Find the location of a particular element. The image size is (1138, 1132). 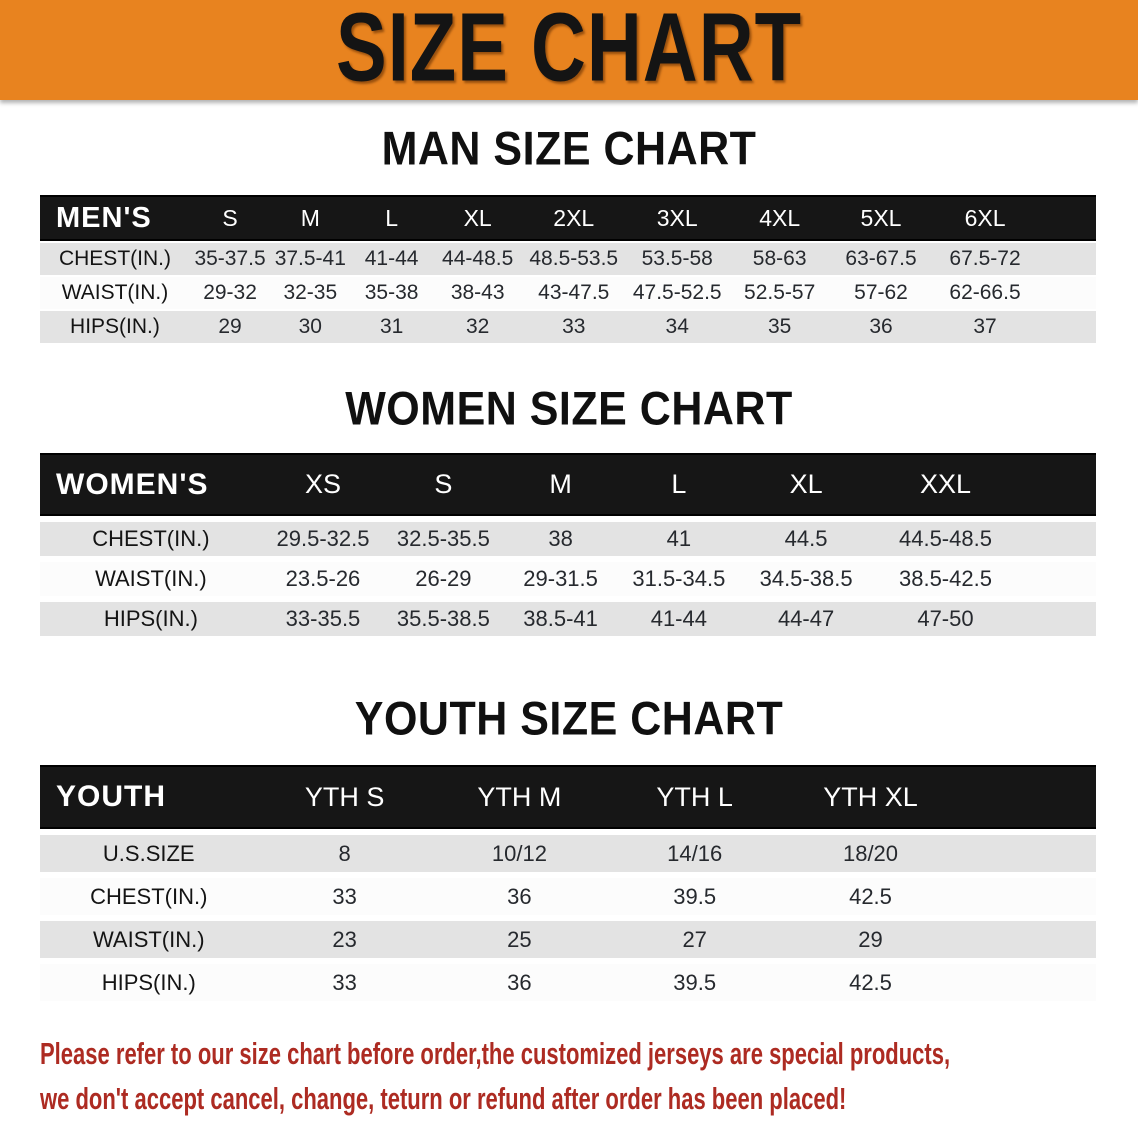

banner-title: SIZE CHART is located at coordinates (569, 51).